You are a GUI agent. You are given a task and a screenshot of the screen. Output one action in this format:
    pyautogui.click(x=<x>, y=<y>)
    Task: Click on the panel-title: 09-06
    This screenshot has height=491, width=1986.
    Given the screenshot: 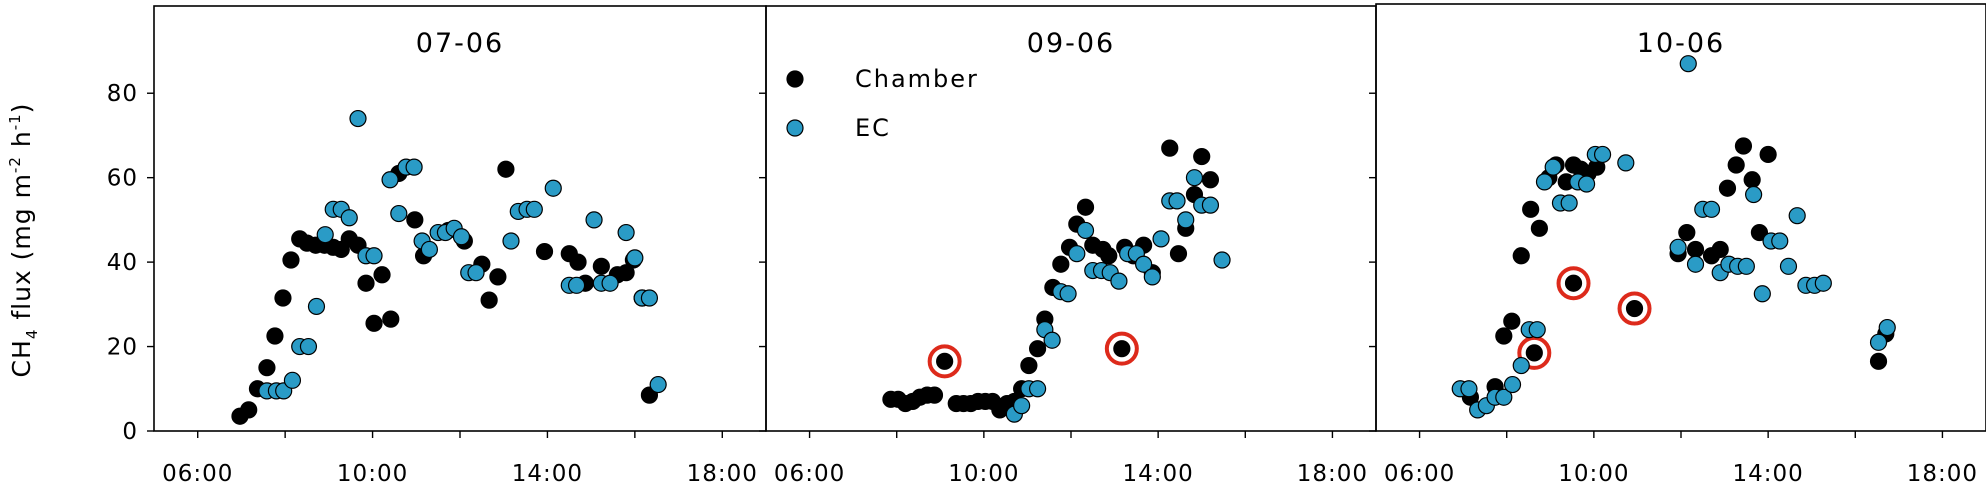 What is the action you would take?
    pyautogui.click(x=1071, y=43)
    